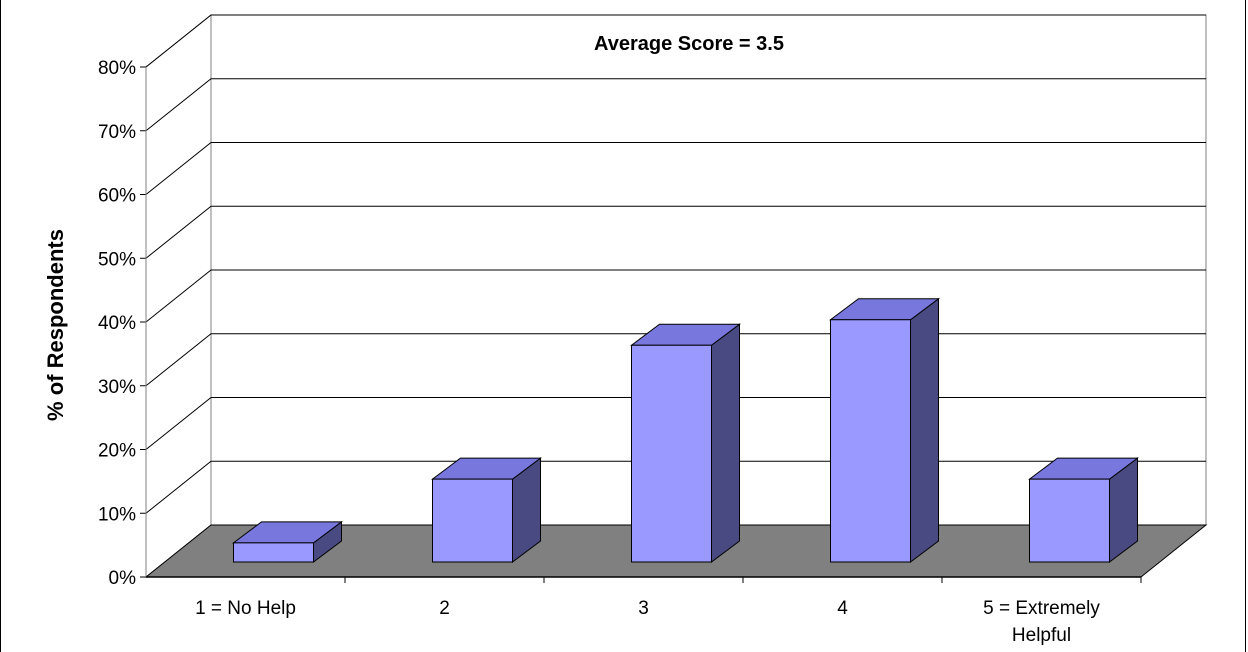  I want to click on x-tick-label: 4, so click(842, 608).